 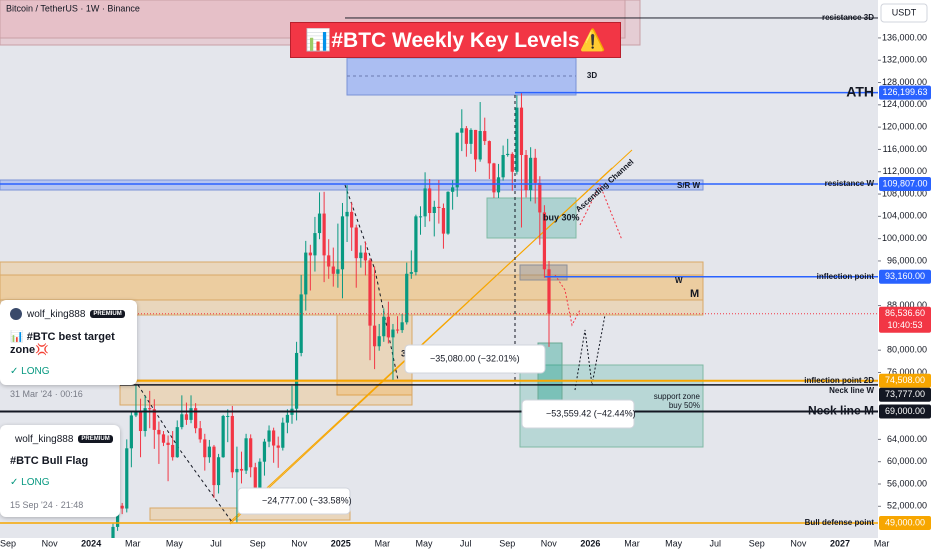 What do you see at coordinates (905, 171) in the screenshot?
I see `y-tick-label: 112,000.00` at bounding box center [905, 171].